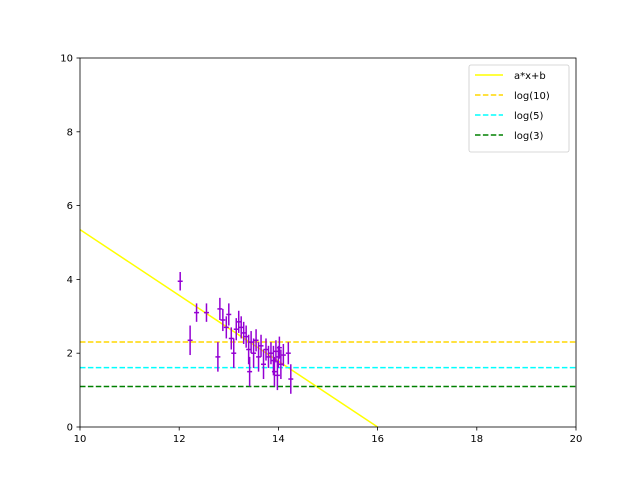 The width and height of the screenshot is (640, 480). Describe the element at coordinates (70, 354) in the screenshot. I see `y-tick-label: 2` at that location.